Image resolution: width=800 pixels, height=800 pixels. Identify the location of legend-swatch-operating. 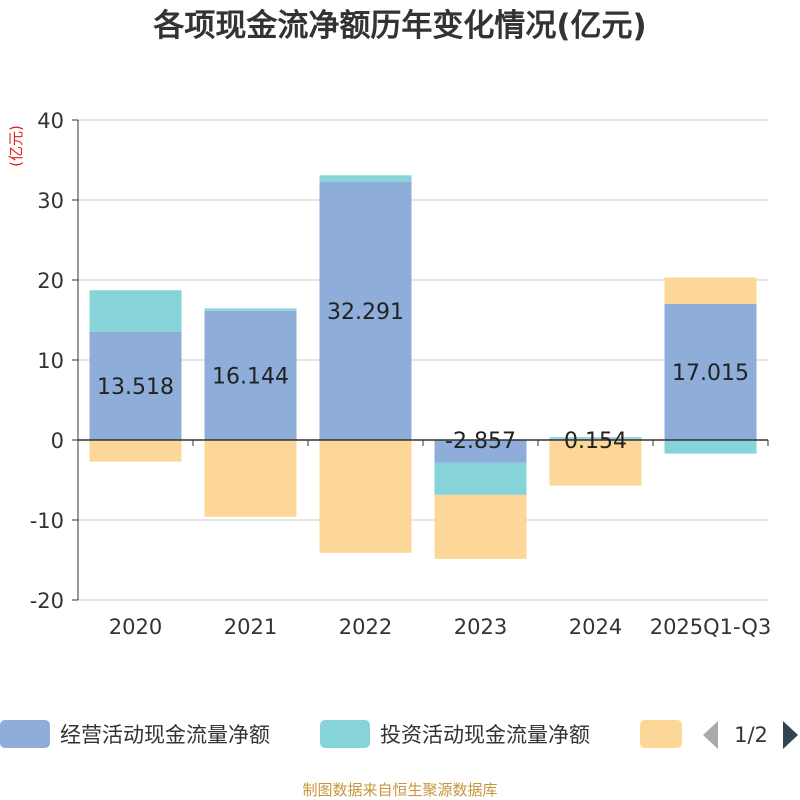
(25, 734).